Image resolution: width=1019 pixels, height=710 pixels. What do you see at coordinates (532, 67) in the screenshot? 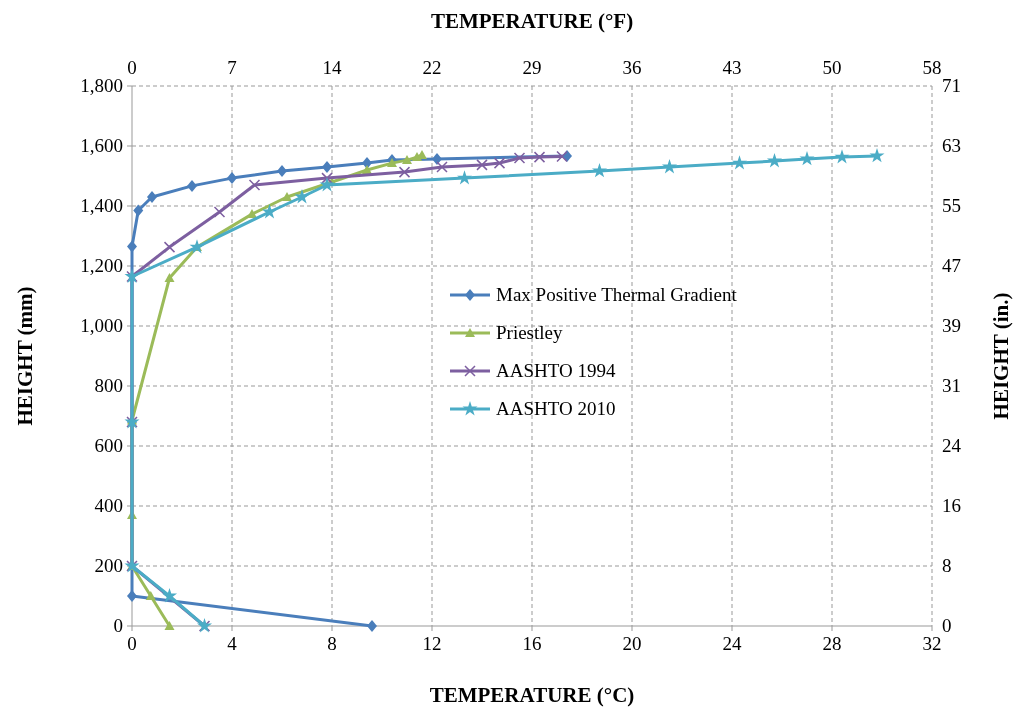
I see `x2-tick-label: 29` at bounding box center [532, 67].